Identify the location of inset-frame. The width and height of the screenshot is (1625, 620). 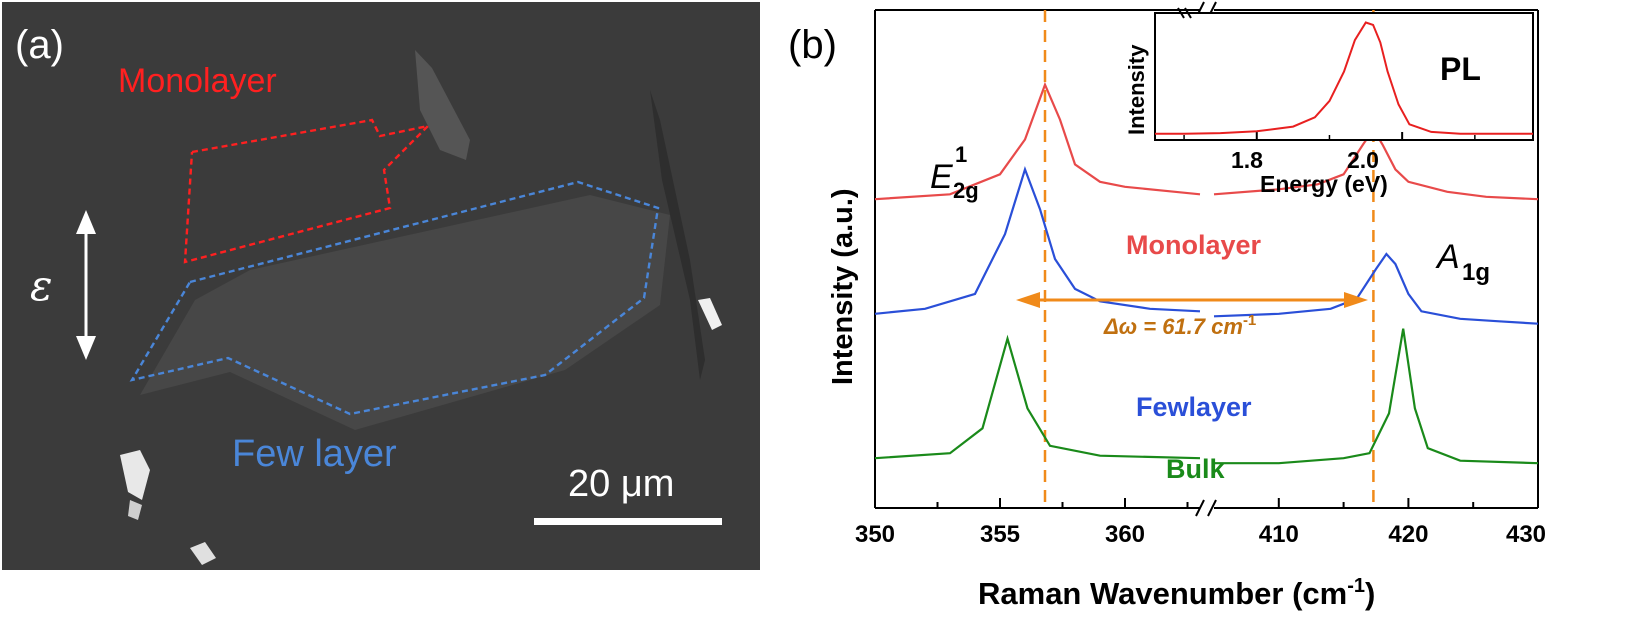
(1344, 76).